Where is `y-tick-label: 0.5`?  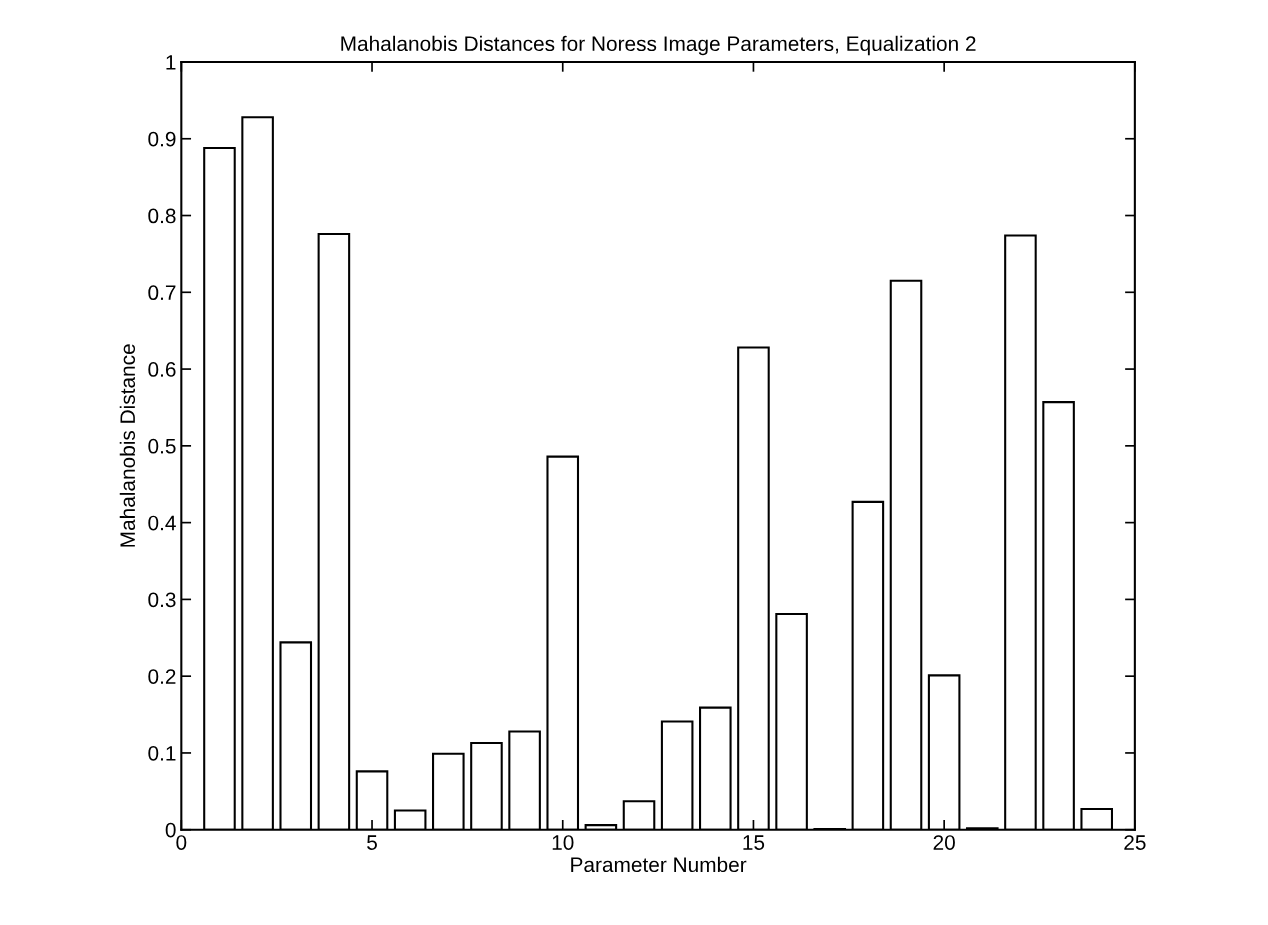
y-tick-label: 0.5 is located at coordinates (162, 446).